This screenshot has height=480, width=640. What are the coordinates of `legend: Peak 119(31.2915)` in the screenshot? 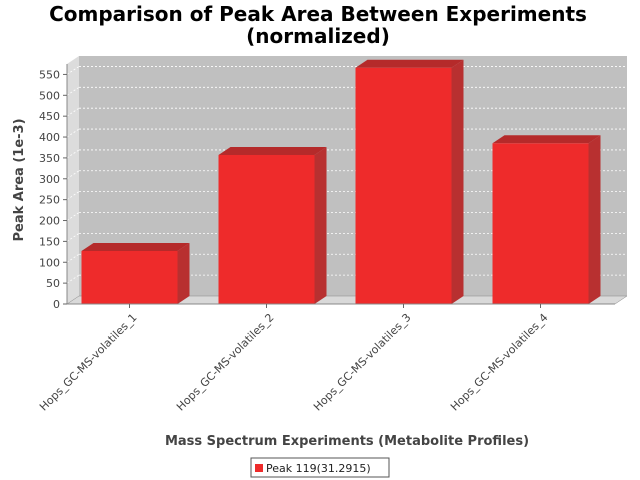 It's located at (320, 467).